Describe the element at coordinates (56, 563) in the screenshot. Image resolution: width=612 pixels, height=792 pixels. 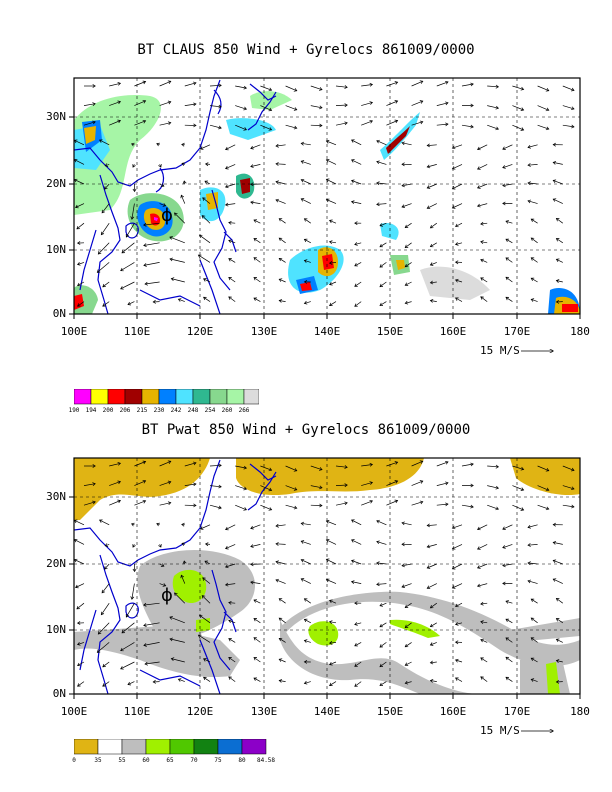
I see `map2-lat-label: 20N` at that location.